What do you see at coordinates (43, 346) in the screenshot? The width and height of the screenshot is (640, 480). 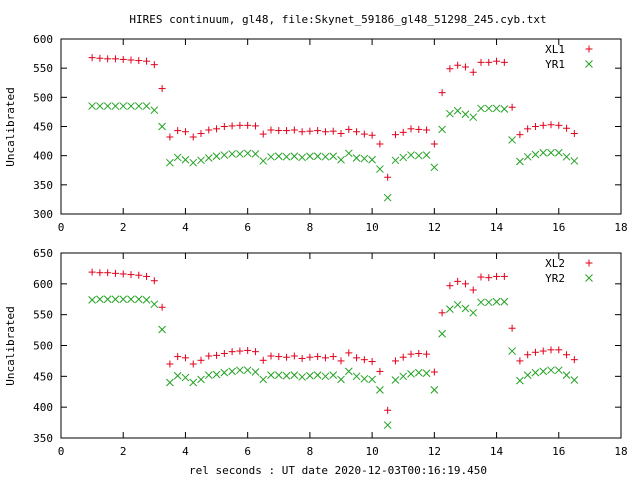 I see `y-tick-label: 500` at bounding box center [43, 346].